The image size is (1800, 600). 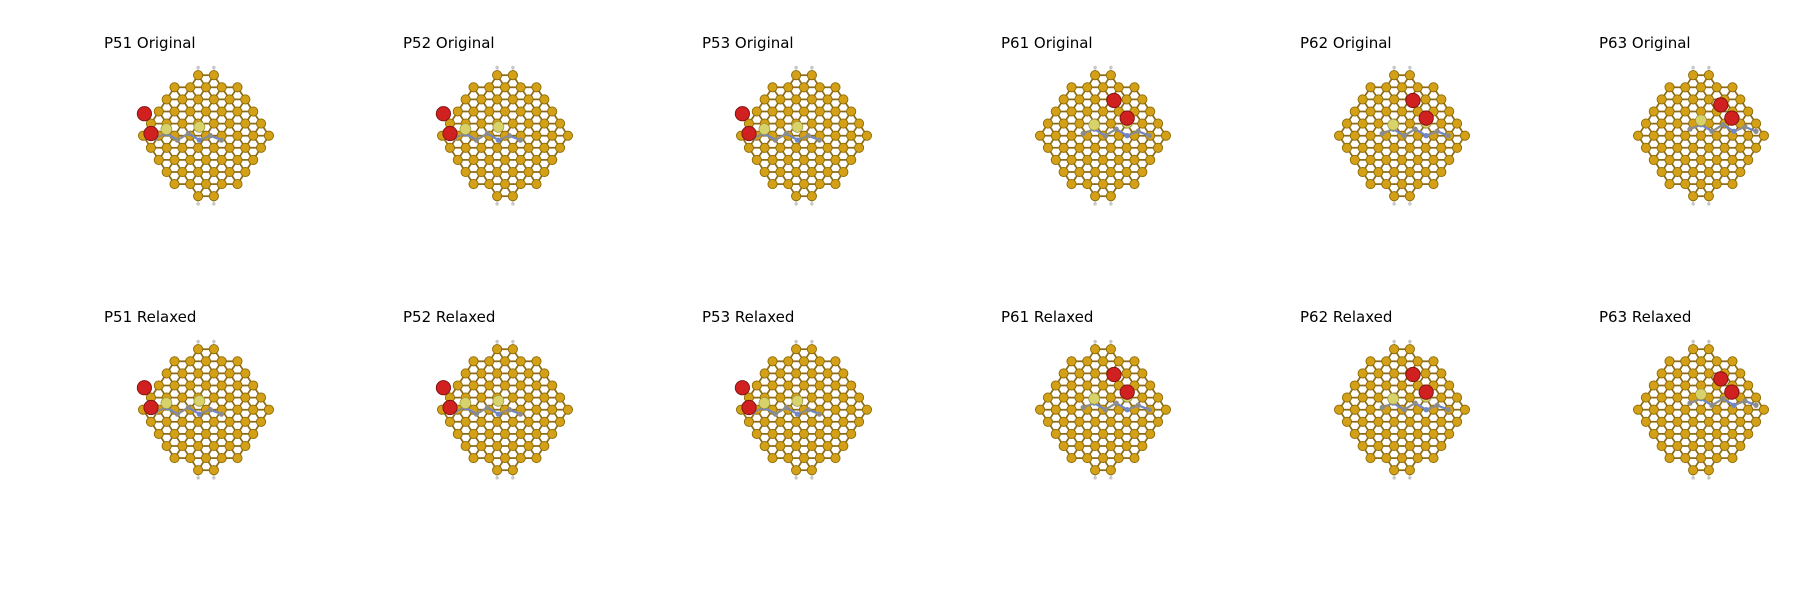 I want to click on molecular-structure-image, so click(x=1402, y=409).